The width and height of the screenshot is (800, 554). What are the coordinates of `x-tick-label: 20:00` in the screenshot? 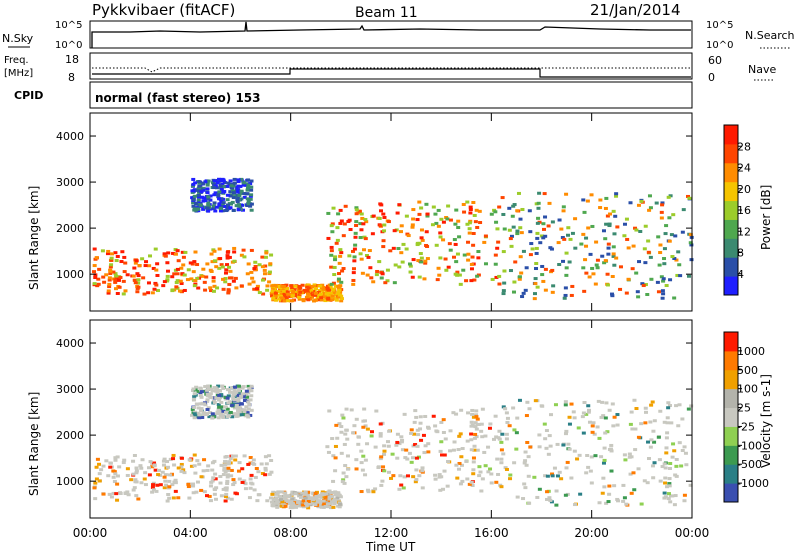 It's located at (591, 533).